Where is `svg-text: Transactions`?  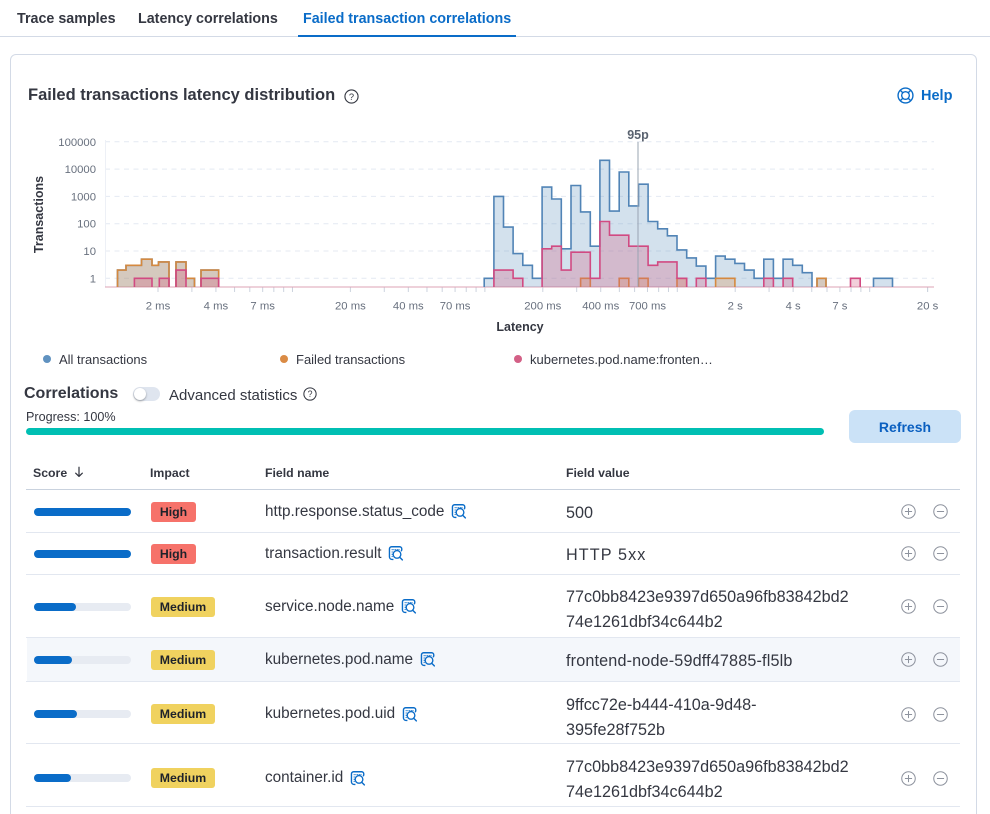
svg-text: Transactions is located at coordinates (39, 214).